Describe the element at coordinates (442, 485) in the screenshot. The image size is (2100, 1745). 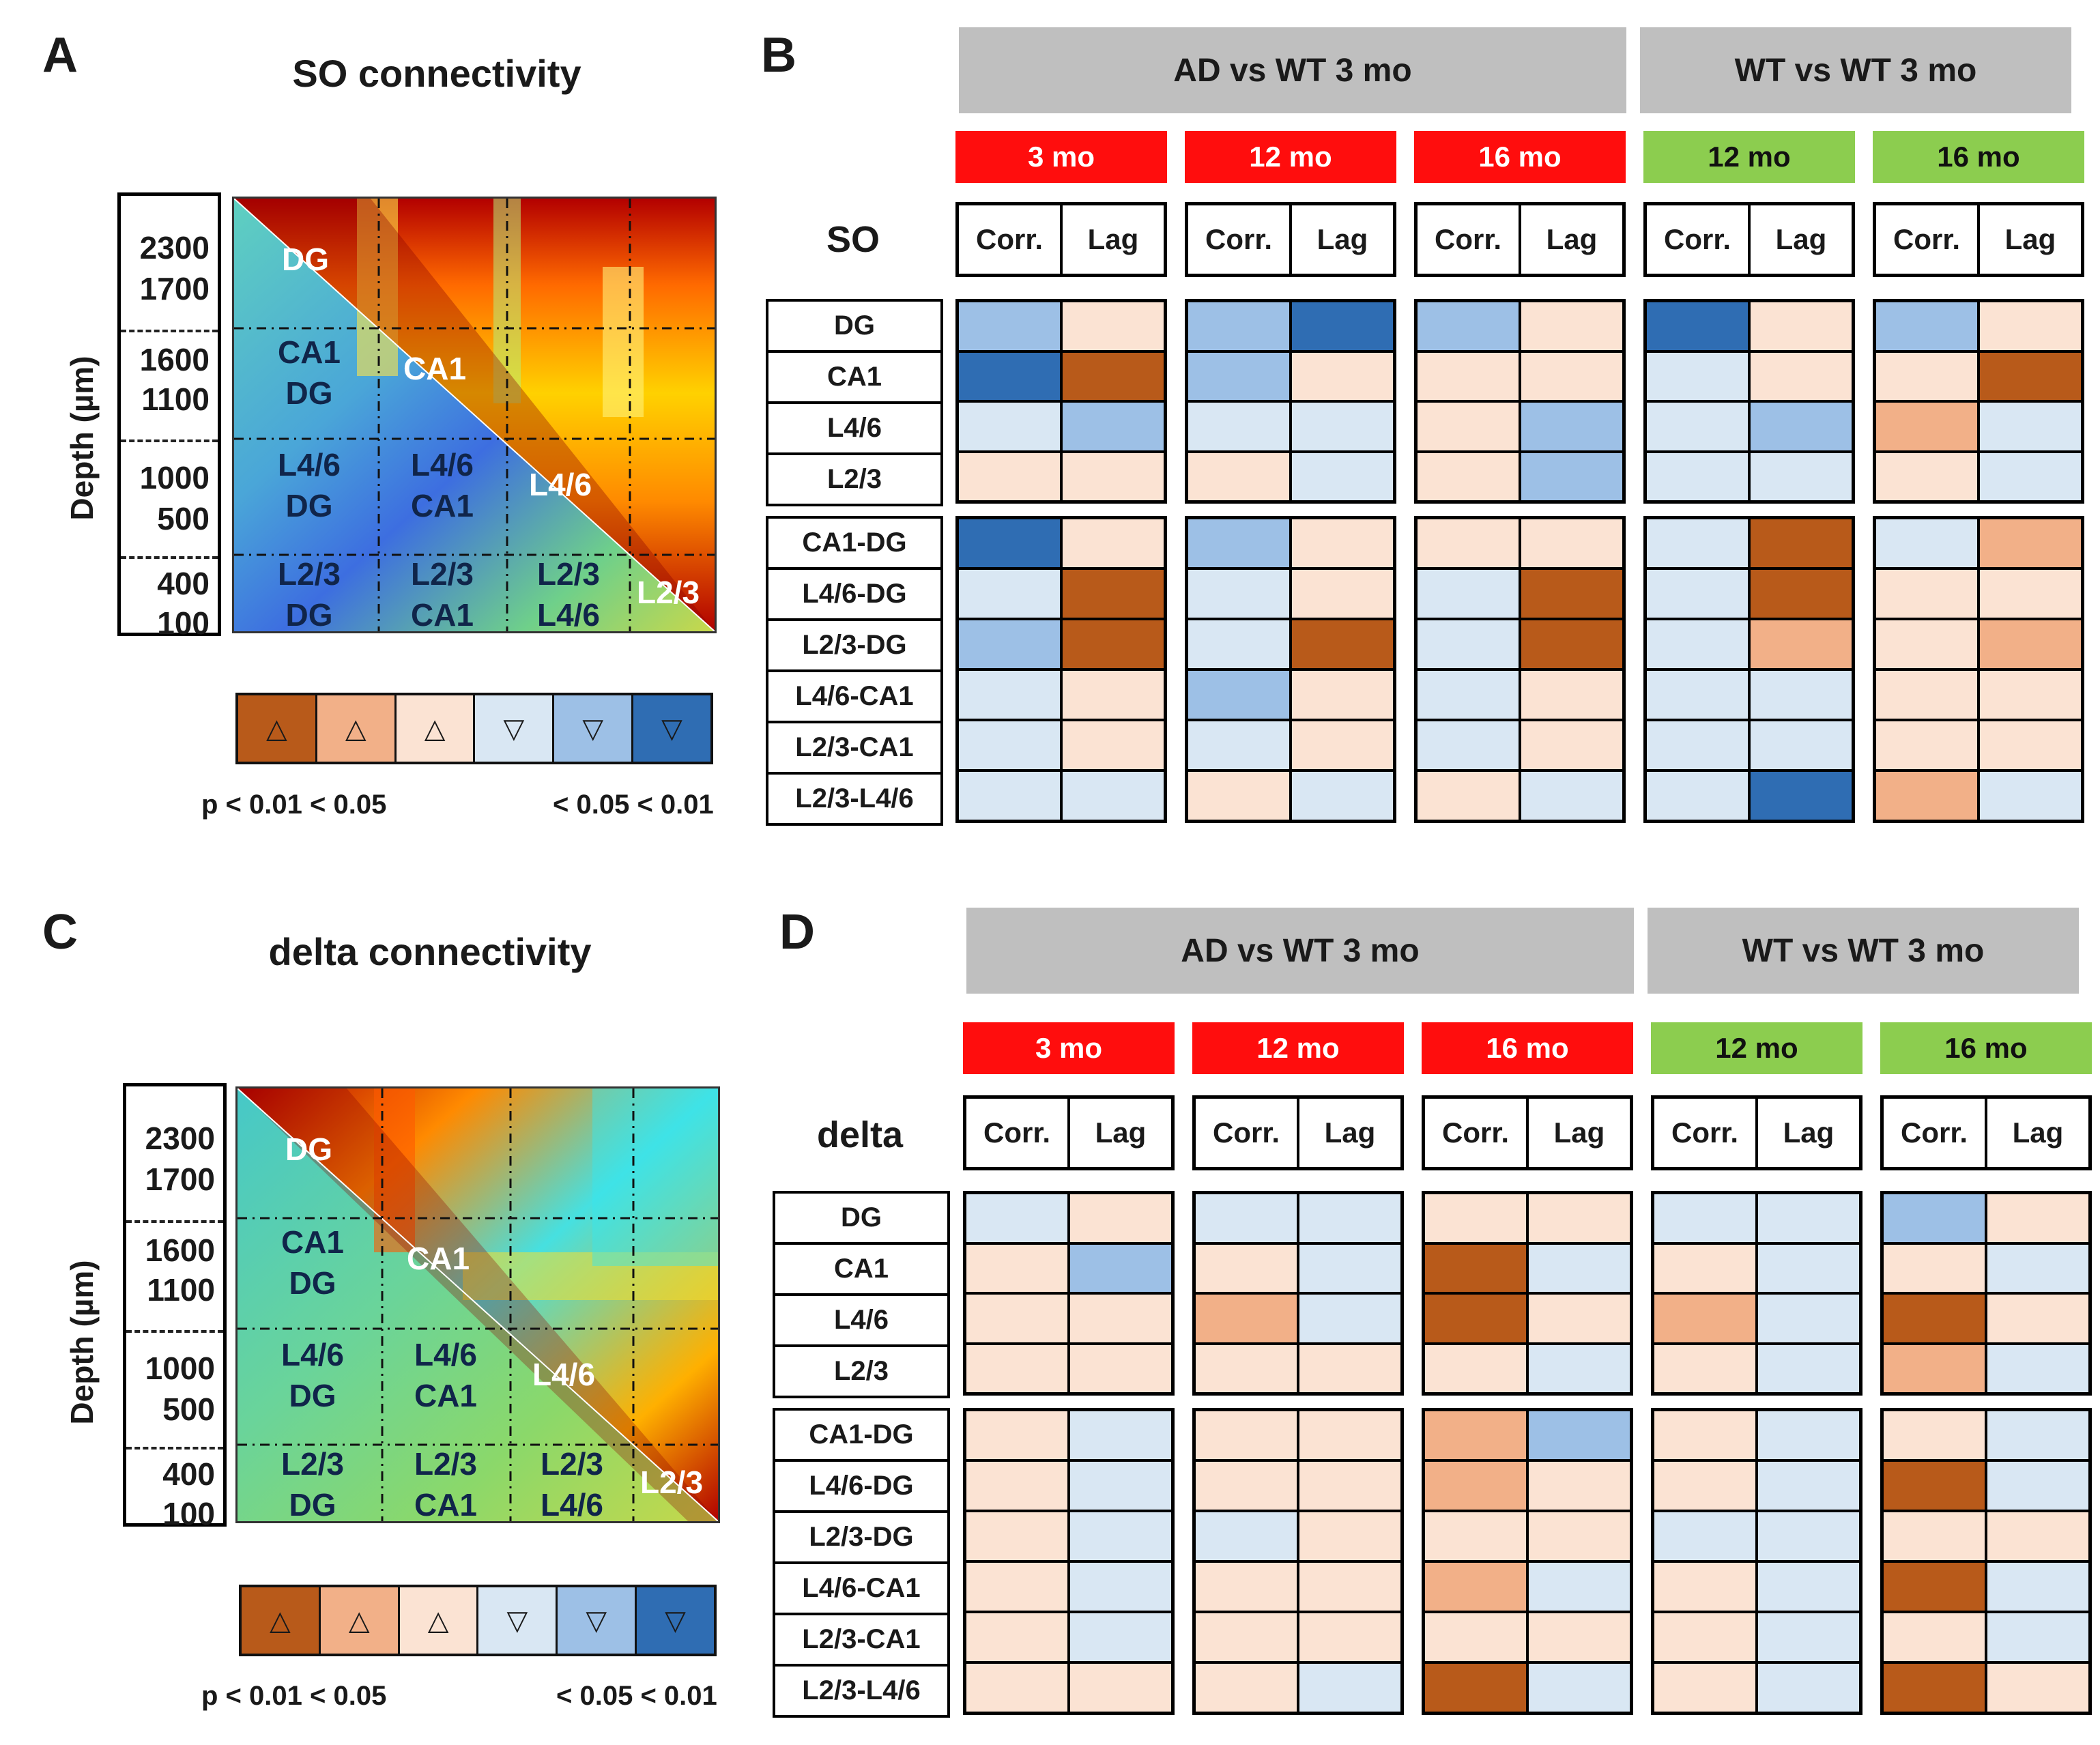
I see `region-l46-ca1: L4/6 CA1` at that location.